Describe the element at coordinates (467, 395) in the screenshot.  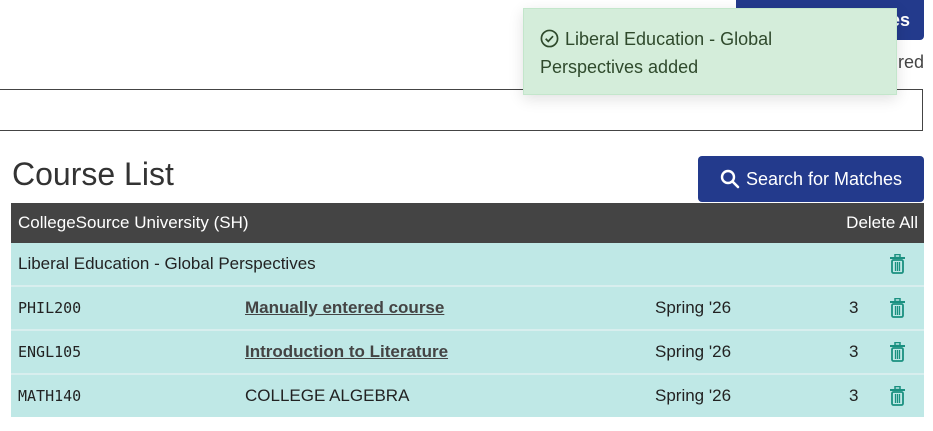
I see `table-row: MATH140 COLLEGE ALGEBRA Spring '26 3` at that location.